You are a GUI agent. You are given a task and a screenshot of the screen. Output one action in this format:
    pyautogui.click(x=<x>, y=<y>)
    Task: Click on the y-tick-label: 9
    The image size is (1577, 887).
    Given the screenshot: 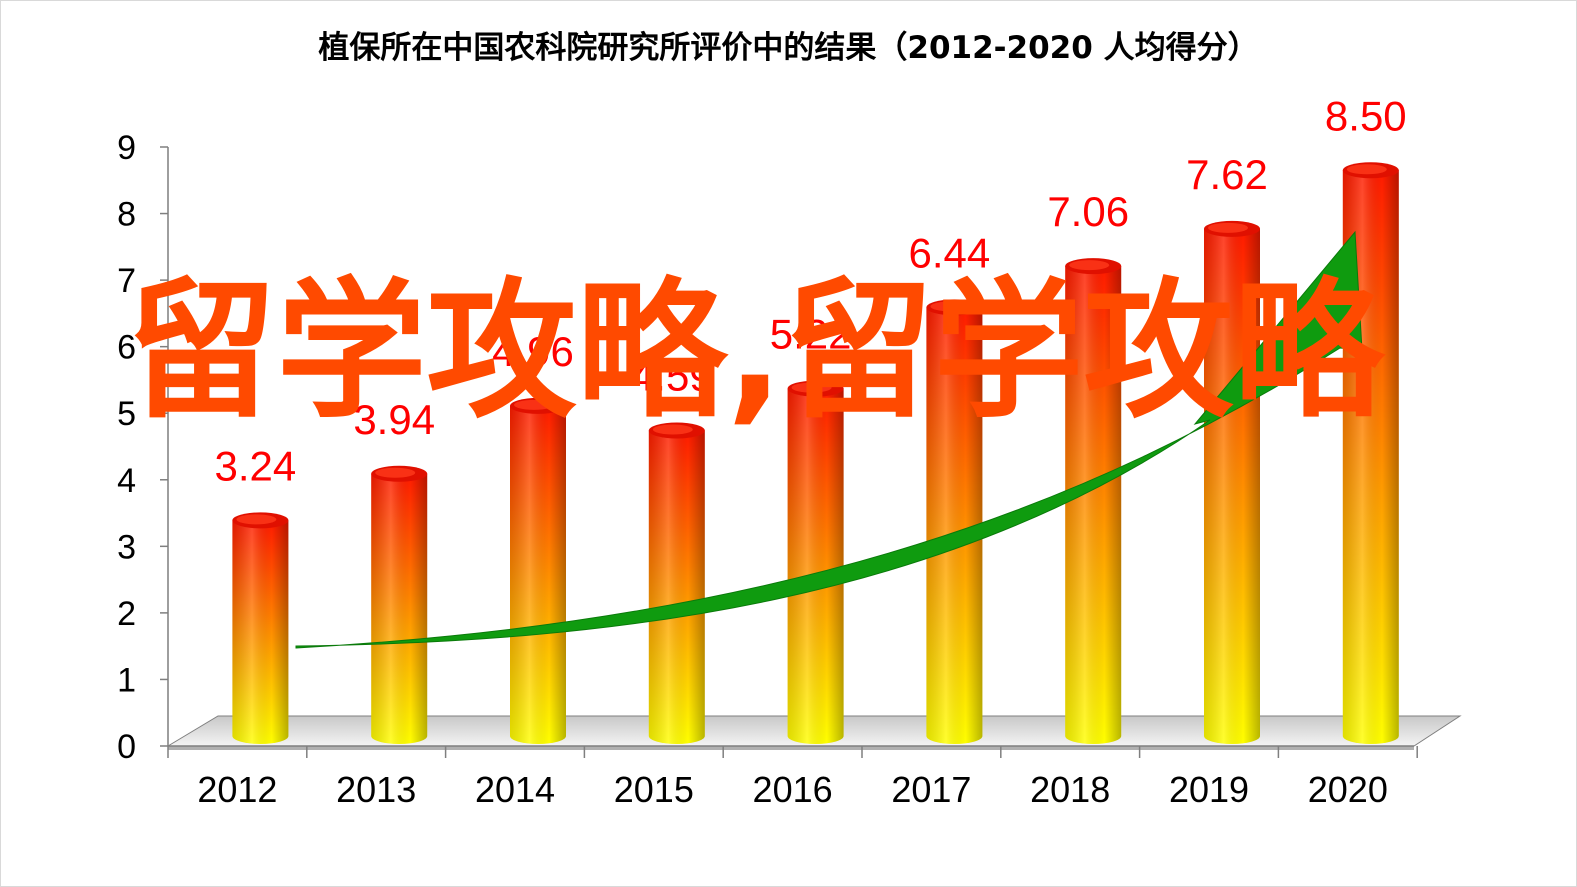 What is the action you would take?
    pyautogui.click(x=126, y=148)
    